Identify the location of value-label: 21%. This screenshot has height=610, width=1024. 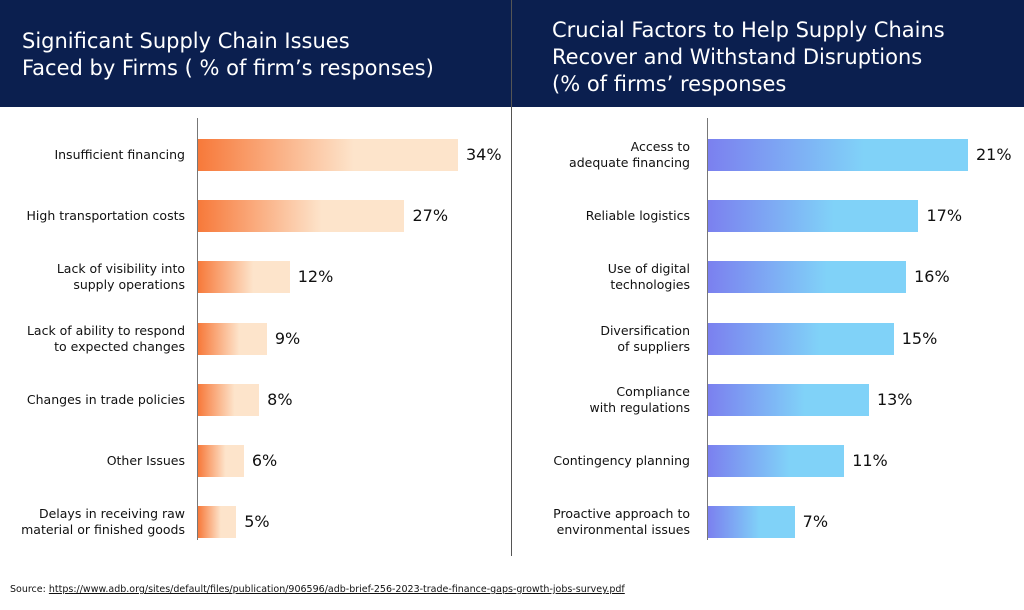
(994, 154).